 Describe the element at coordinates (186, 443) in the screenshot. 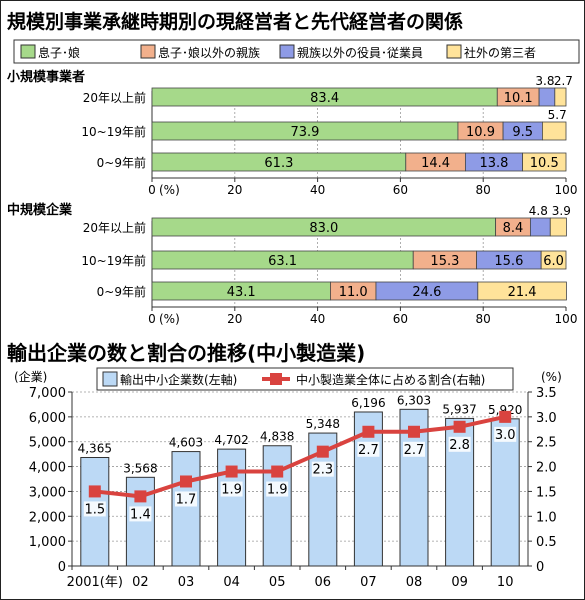

I see `bar-value-label: 4,603` at that location.